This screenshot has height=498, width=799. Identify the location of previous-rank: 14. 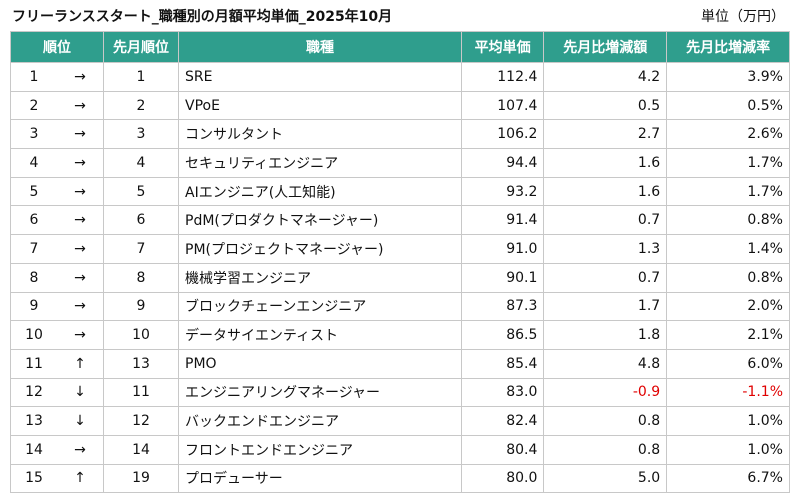
(141, 449).